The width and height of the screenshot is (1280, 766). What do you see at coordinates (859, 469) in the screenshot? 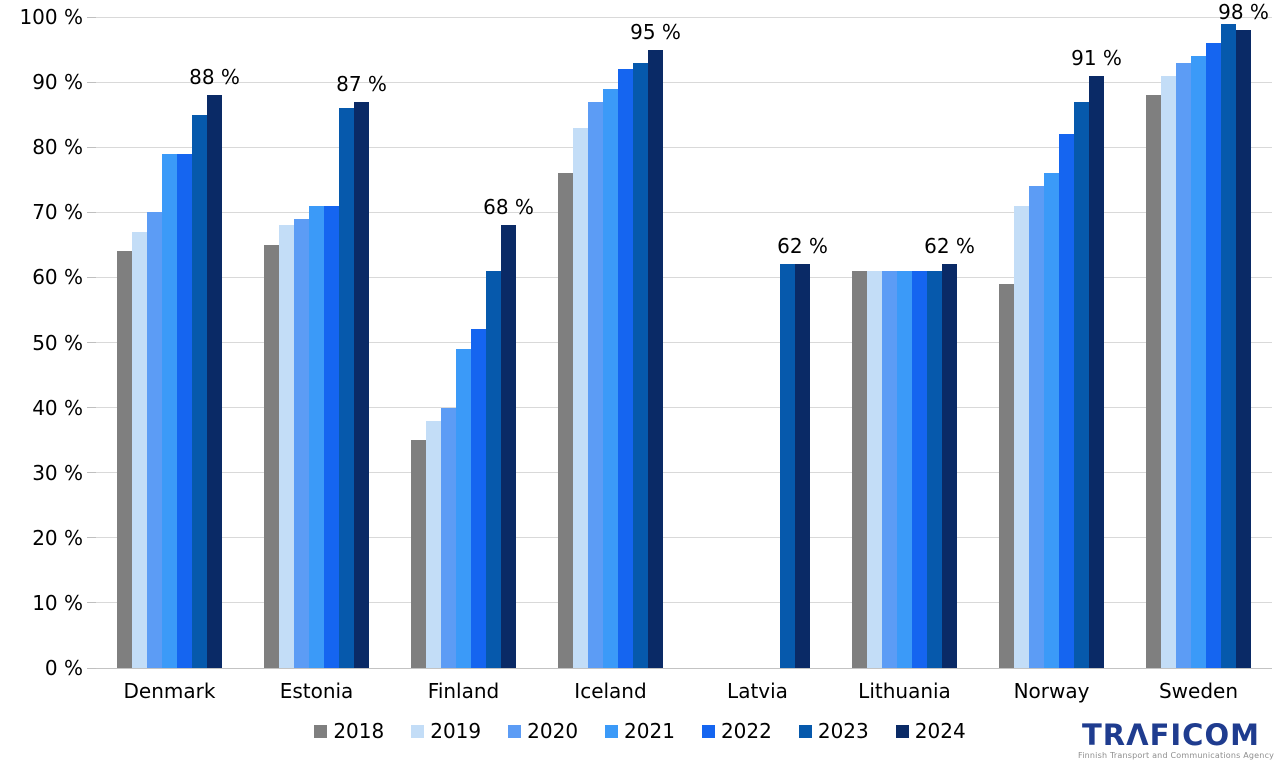
I see `bar-lithuania-2018` at bounding box center [859, 469].